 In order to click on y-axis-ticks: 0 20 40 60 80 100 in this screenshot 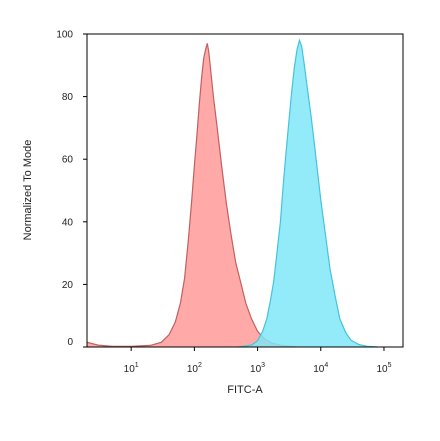, I will do `click(71, 189)`.